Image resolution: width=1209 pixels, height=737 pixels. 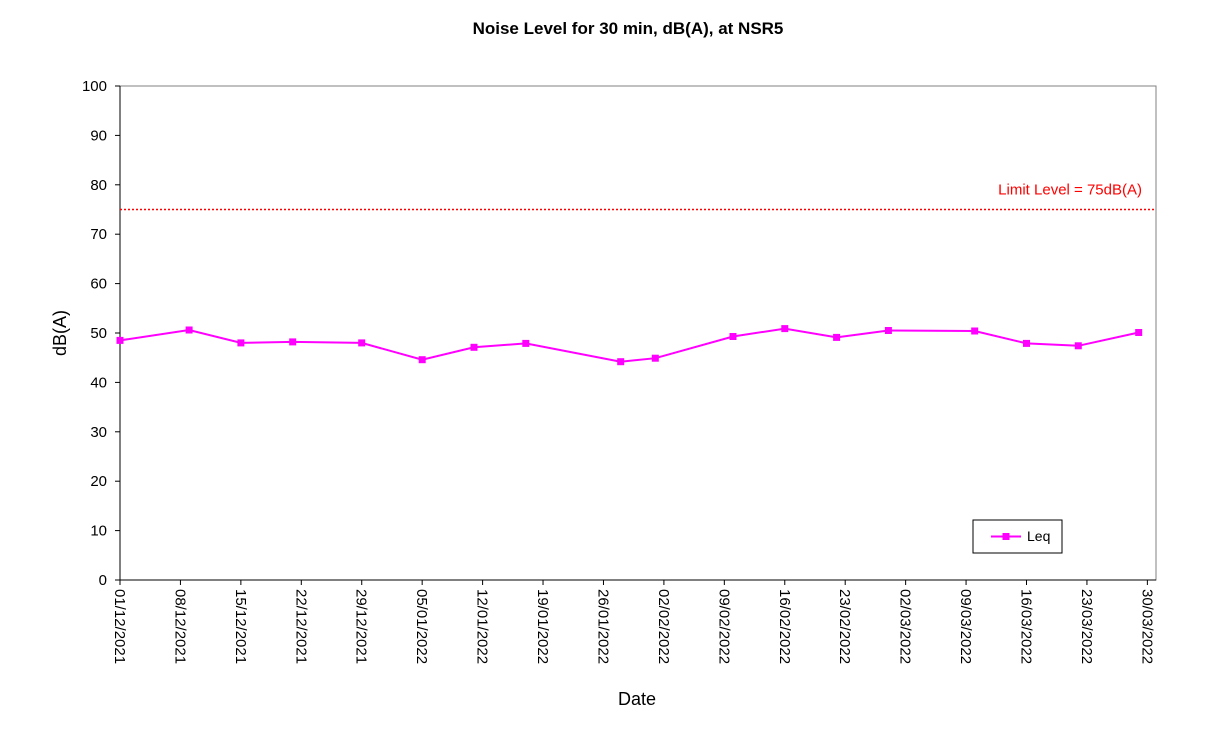 I want to click on x-tick-label: 01/12/2021, so click(x=119, y=626).